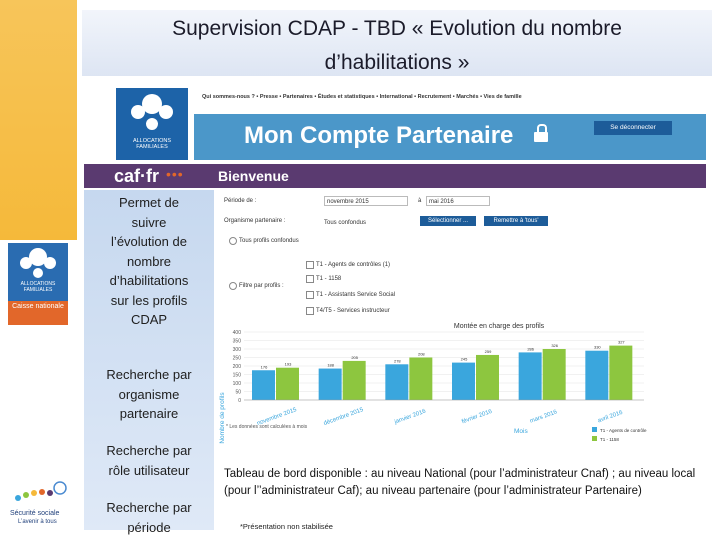  Describe the element at coordinates (521, 431) in the screenshot. I see `x-axis-label: Mois` at that location.